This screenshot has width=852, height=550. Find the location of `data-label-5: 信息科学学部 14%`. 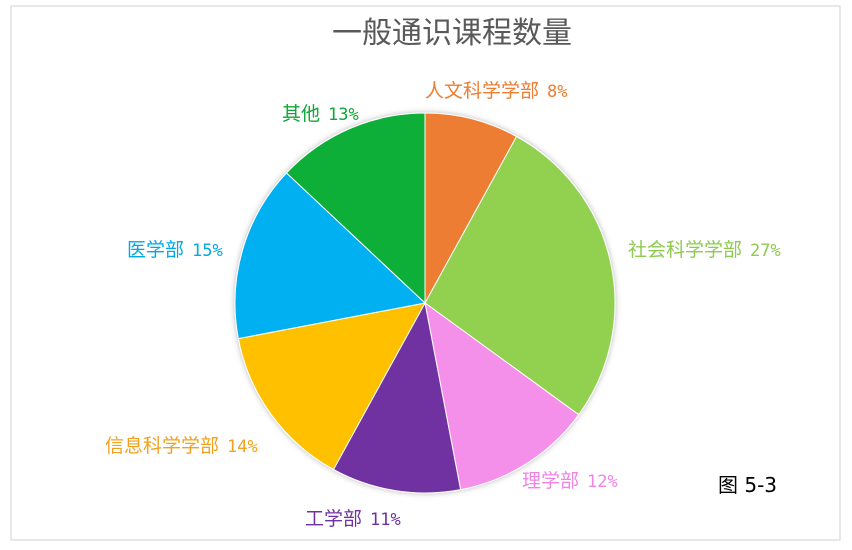

data-label-5: 信息科学学部 14% is located at coordinates (181, 446).